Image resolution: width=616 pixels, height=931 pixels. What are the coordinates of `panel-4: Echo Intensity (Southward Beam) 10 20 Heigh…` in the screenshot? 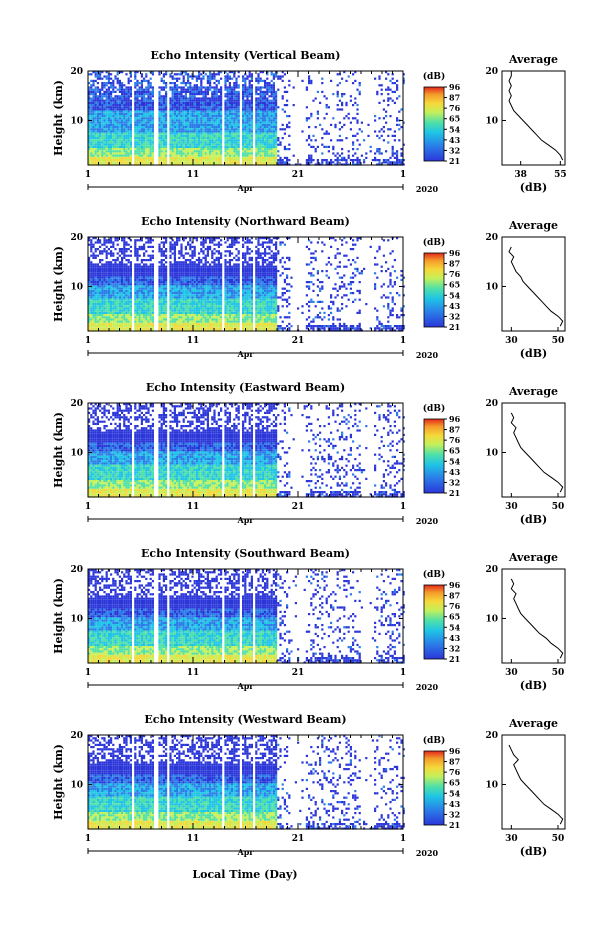 It's located at (309, 619).